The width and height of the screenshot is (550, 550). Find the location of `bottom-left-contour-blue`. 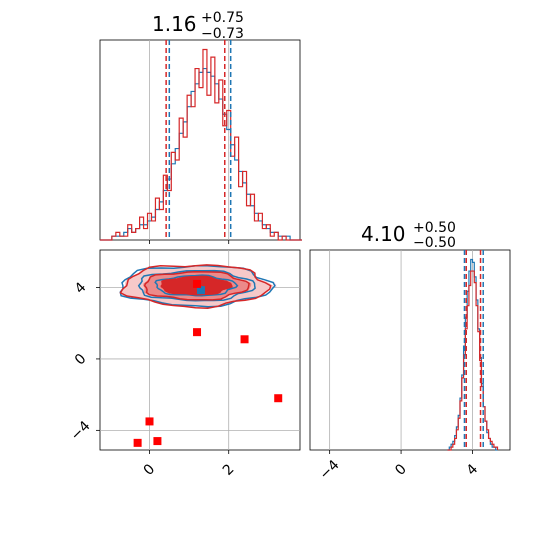

bottom-left-contour-blue is located at coordinates (196, 285).